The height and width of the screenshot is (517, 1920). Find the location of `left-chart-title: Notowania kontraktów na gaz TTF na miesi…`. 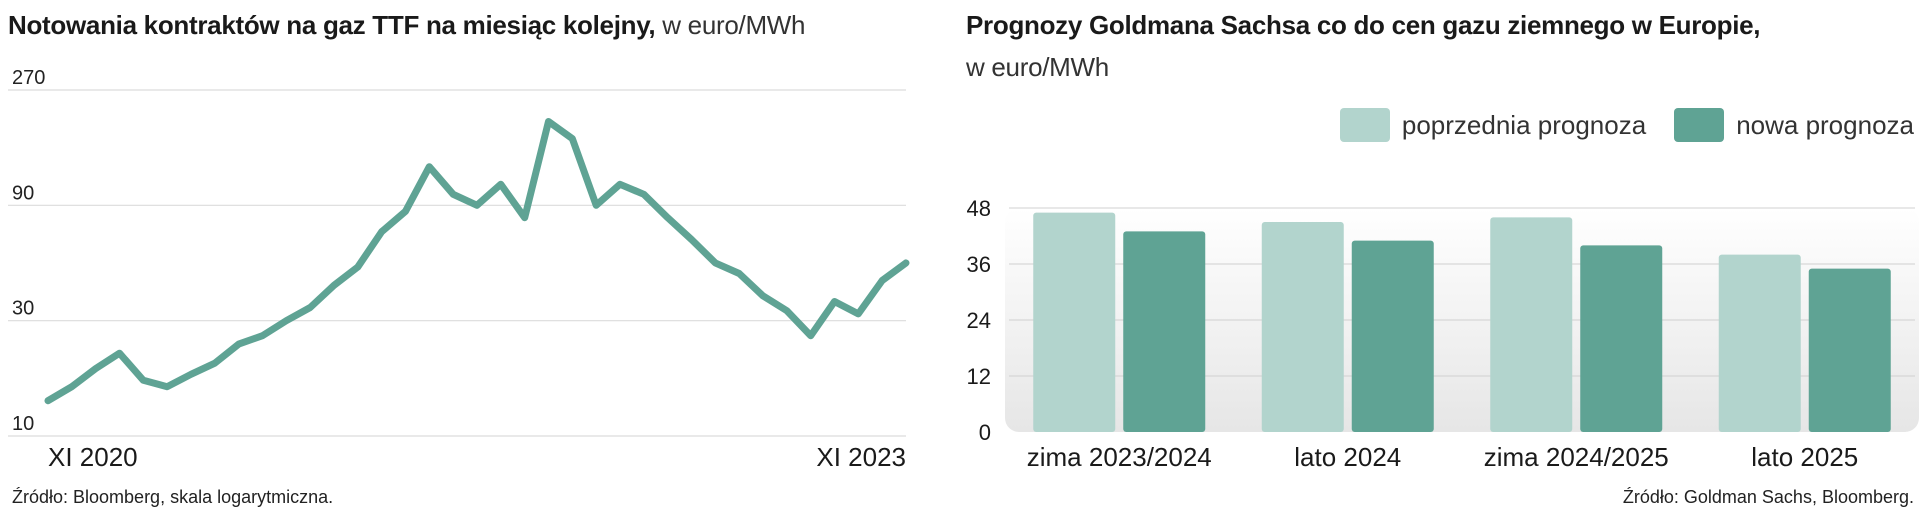

left-chart-title: Notowania kontraktów na gaz TTF na miesi… is located at coordinates (458, 25).